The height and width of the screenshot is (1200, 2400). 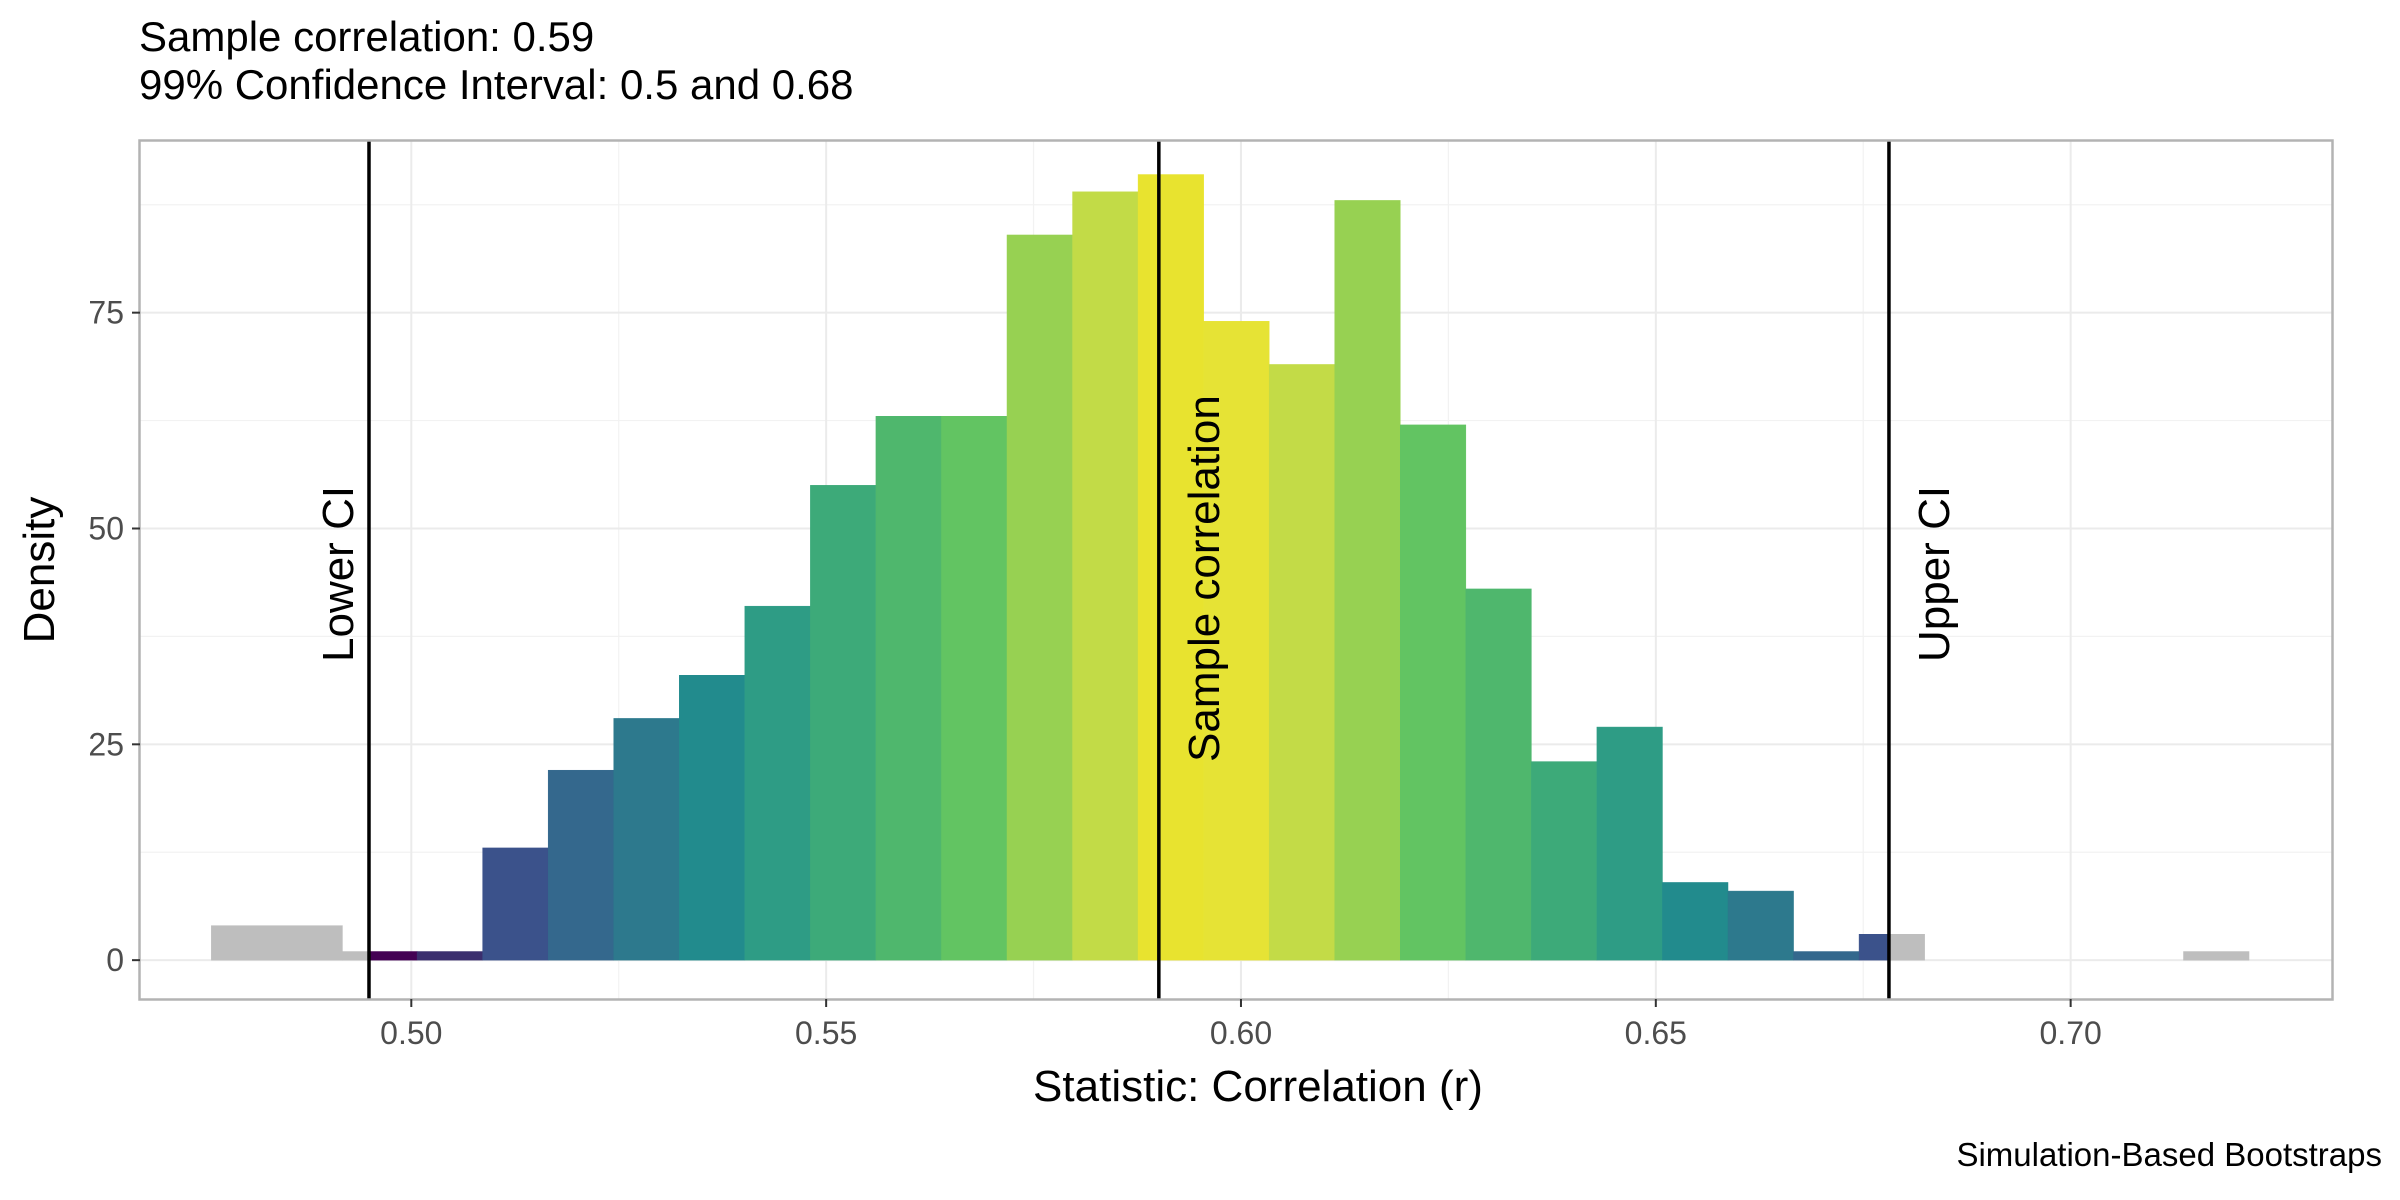 What do you see at coordinates (411, 1033) in the screenshot?
I see `x-tick-label: 0.50` at bounding box center [411, 1033].